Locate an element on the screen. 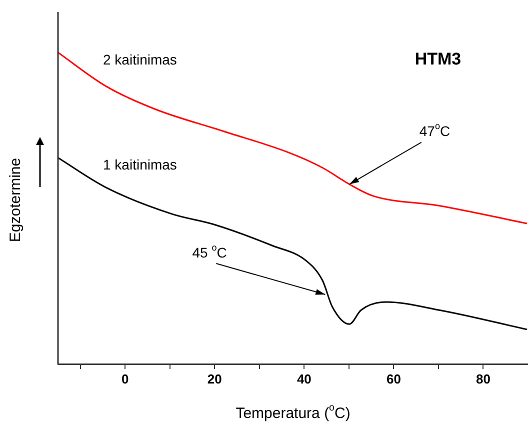 Image resolution: width=528 pixels, height=429 pixels. series-label: 2 kaitinimas is located at coordinates (140, 59).